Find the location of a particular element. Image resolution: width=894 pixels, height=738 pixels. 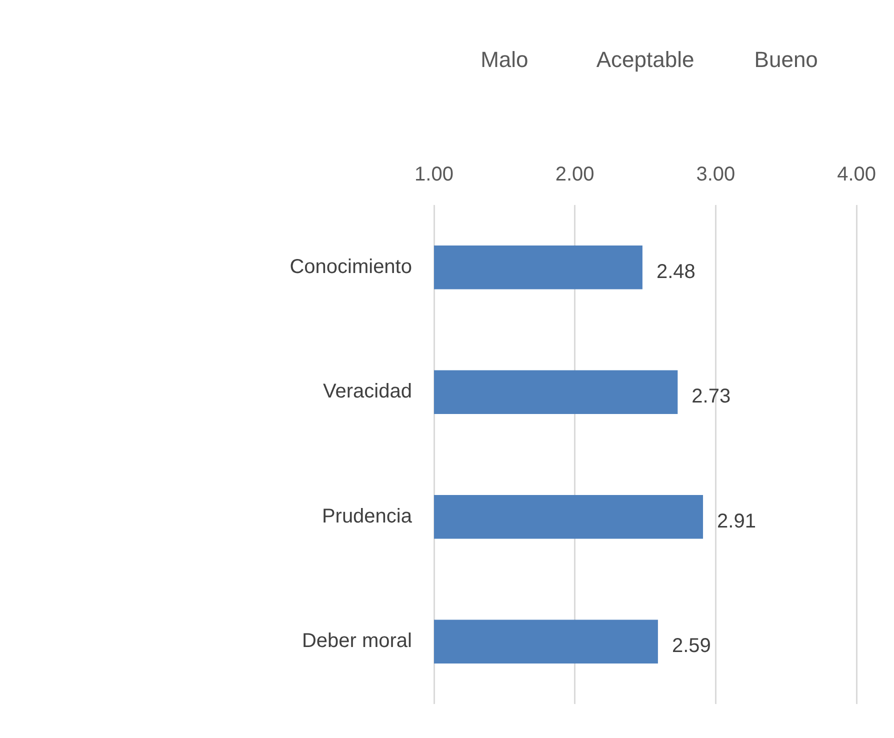

text: Bueno is located at coordinates (786, 59).